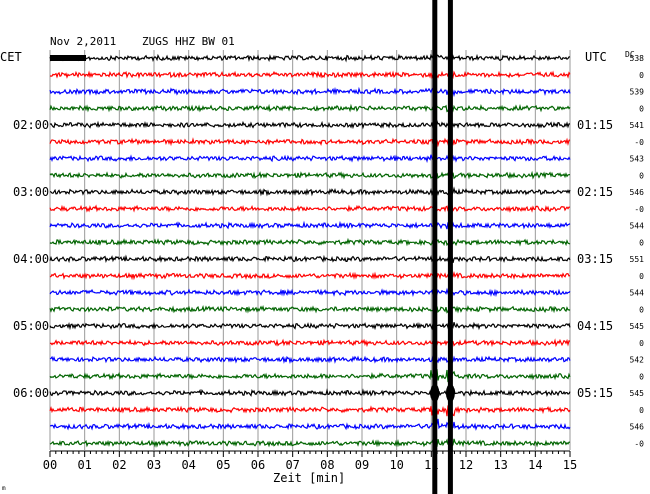 Image resolution: width=650 pixels, height=494 pixels. What do you see at coordinates (362, 465) in the screenshot?
I see `x-tick-label: 09` at bounding box center [362, 465].